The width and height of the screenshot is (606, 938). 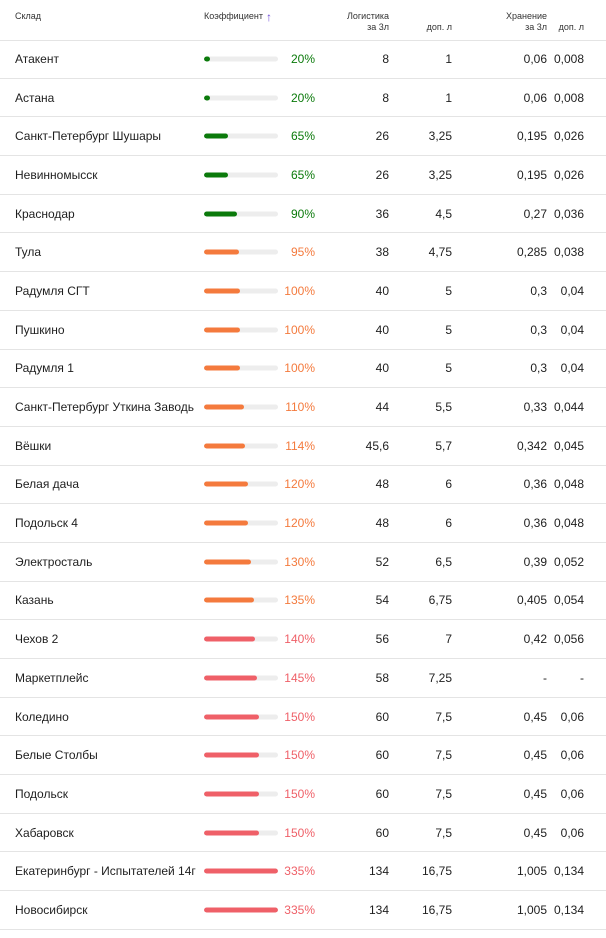 I want to click on table-row: Атакент 20% 8 1 0,06 0,008, so click(x=303, y=59).